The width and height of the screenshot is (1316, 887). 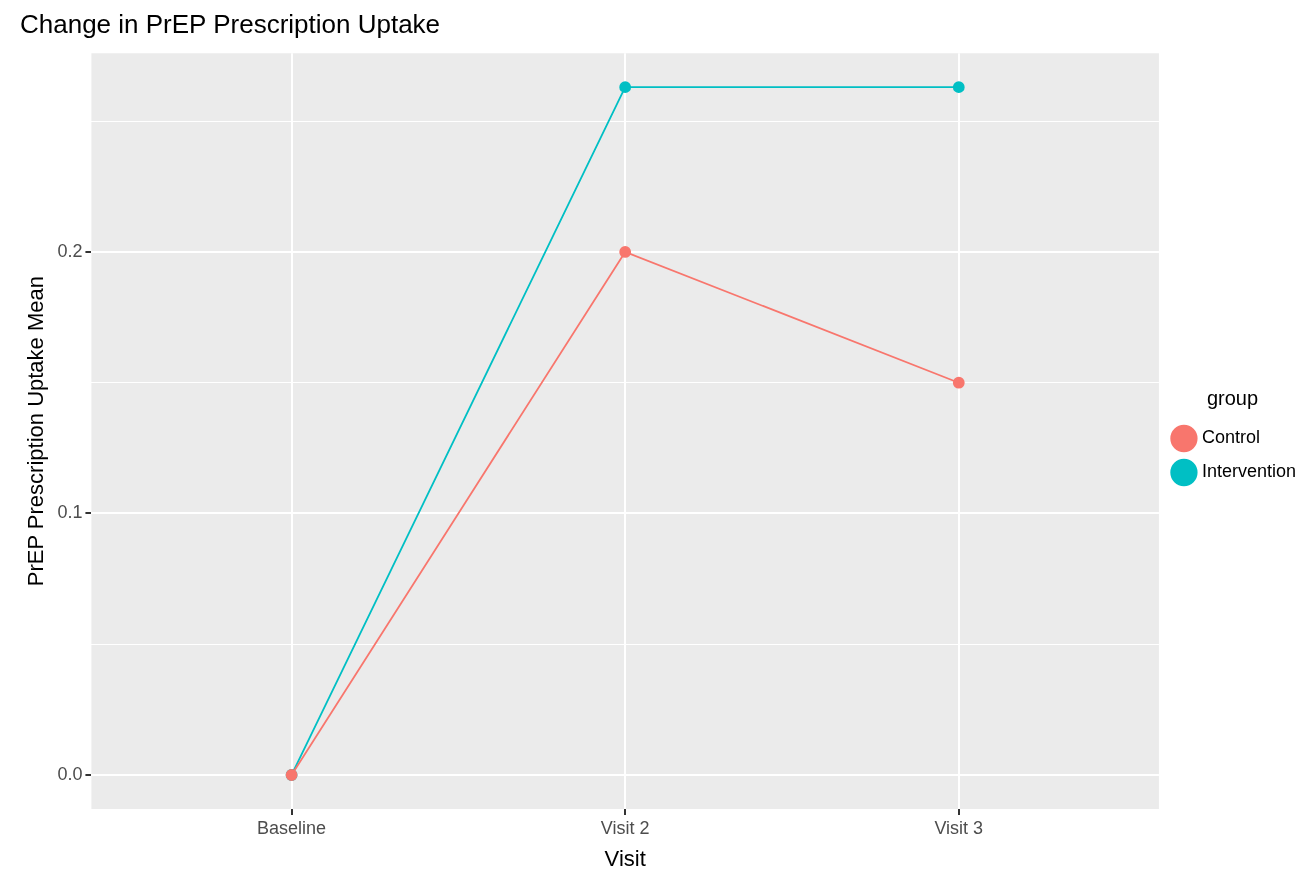 I want to click on y-tick-label: 0.1, so click(x=70, y=512).